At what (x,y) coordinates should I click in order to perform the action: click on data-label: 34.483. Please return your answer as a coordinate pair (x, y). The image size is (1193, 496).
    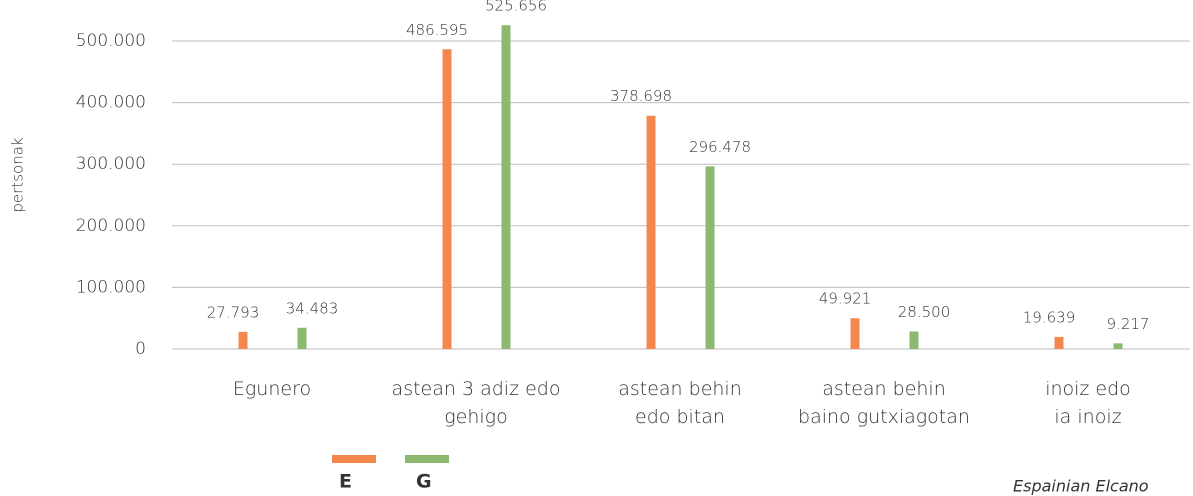
    Looking at the image, I should click on (312, 308).